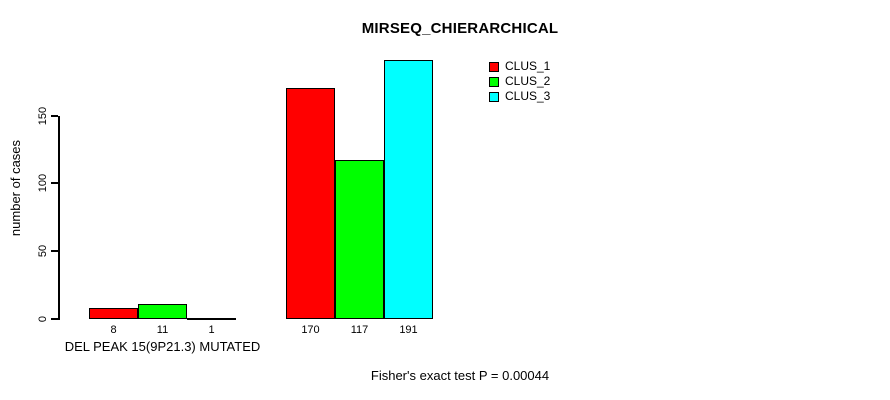 The image size is (890, 400). Describe the element at coordinates (162, 311) in the screenshot. I see `bar-clus_2-group1` at that location.